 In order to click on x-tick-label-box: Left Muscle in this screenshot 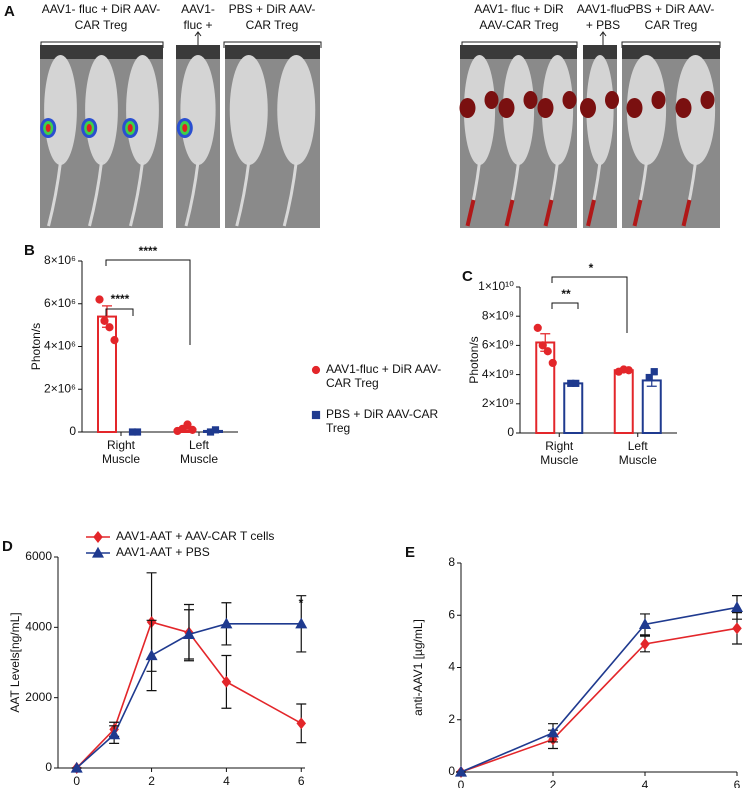, I will do `click(198, 452)`.